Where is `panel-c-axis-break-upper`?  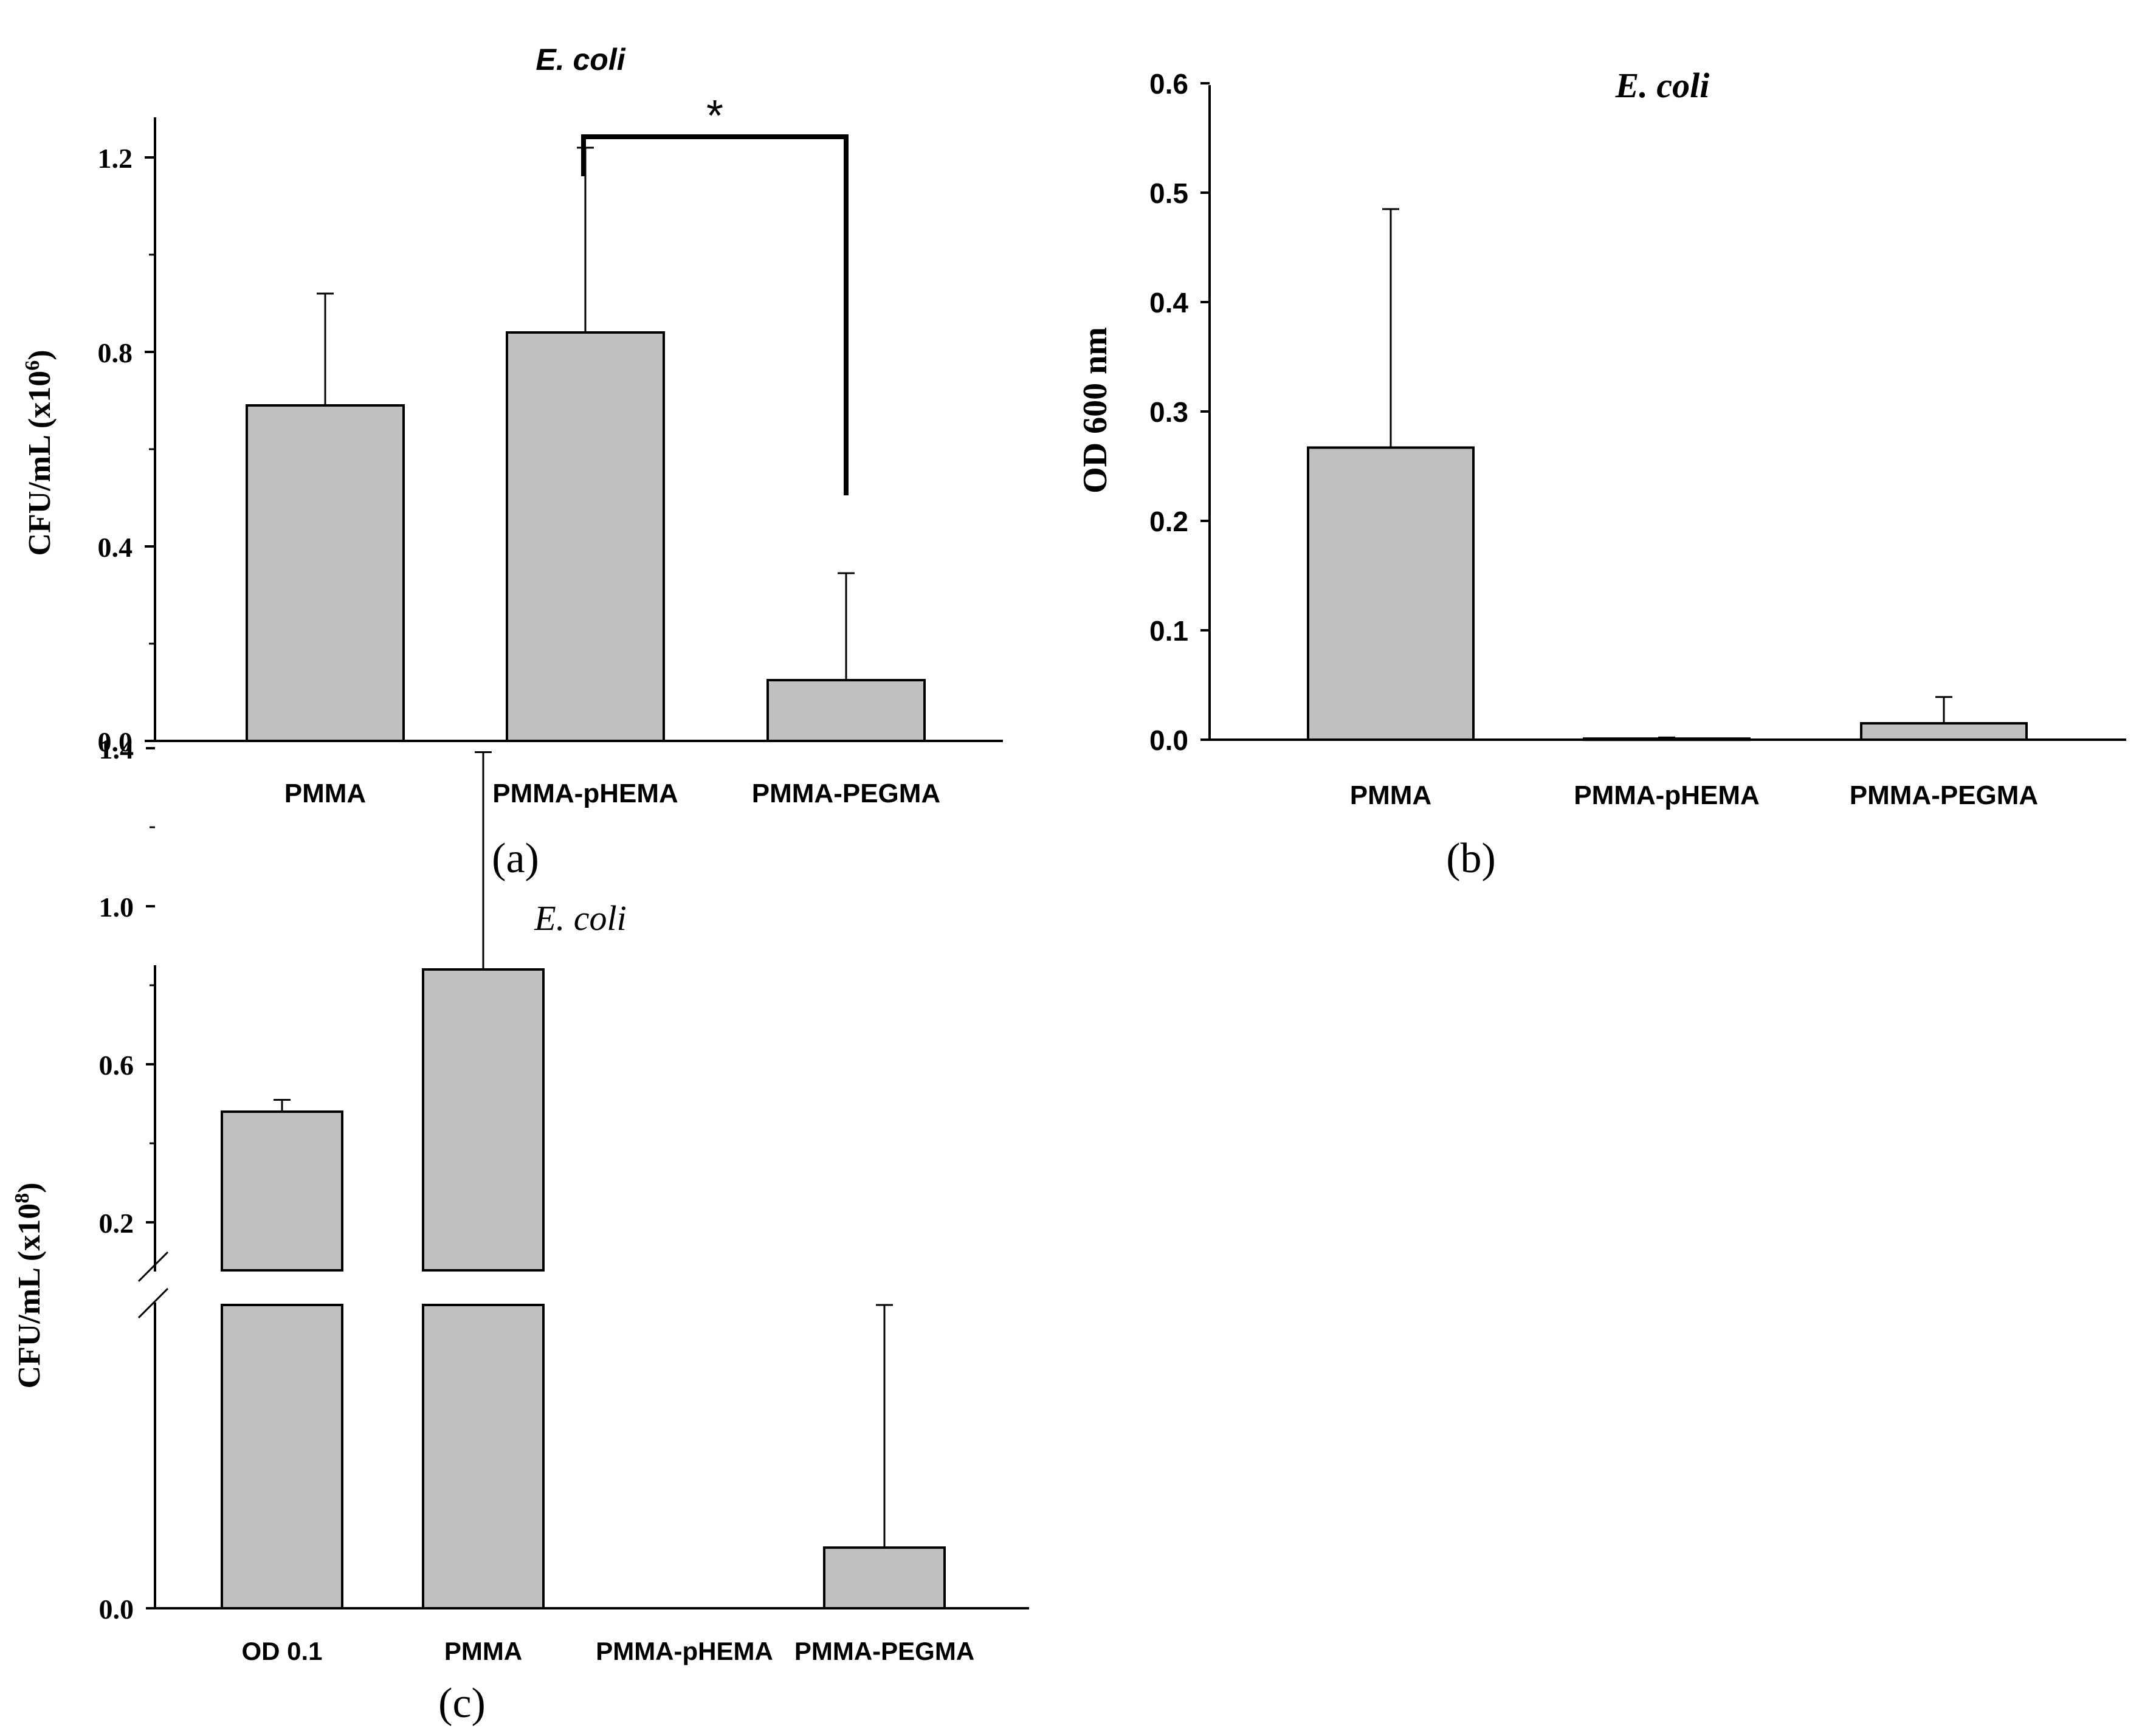 panel-c-axis-break-upper is located at coordinates (153, 1266).